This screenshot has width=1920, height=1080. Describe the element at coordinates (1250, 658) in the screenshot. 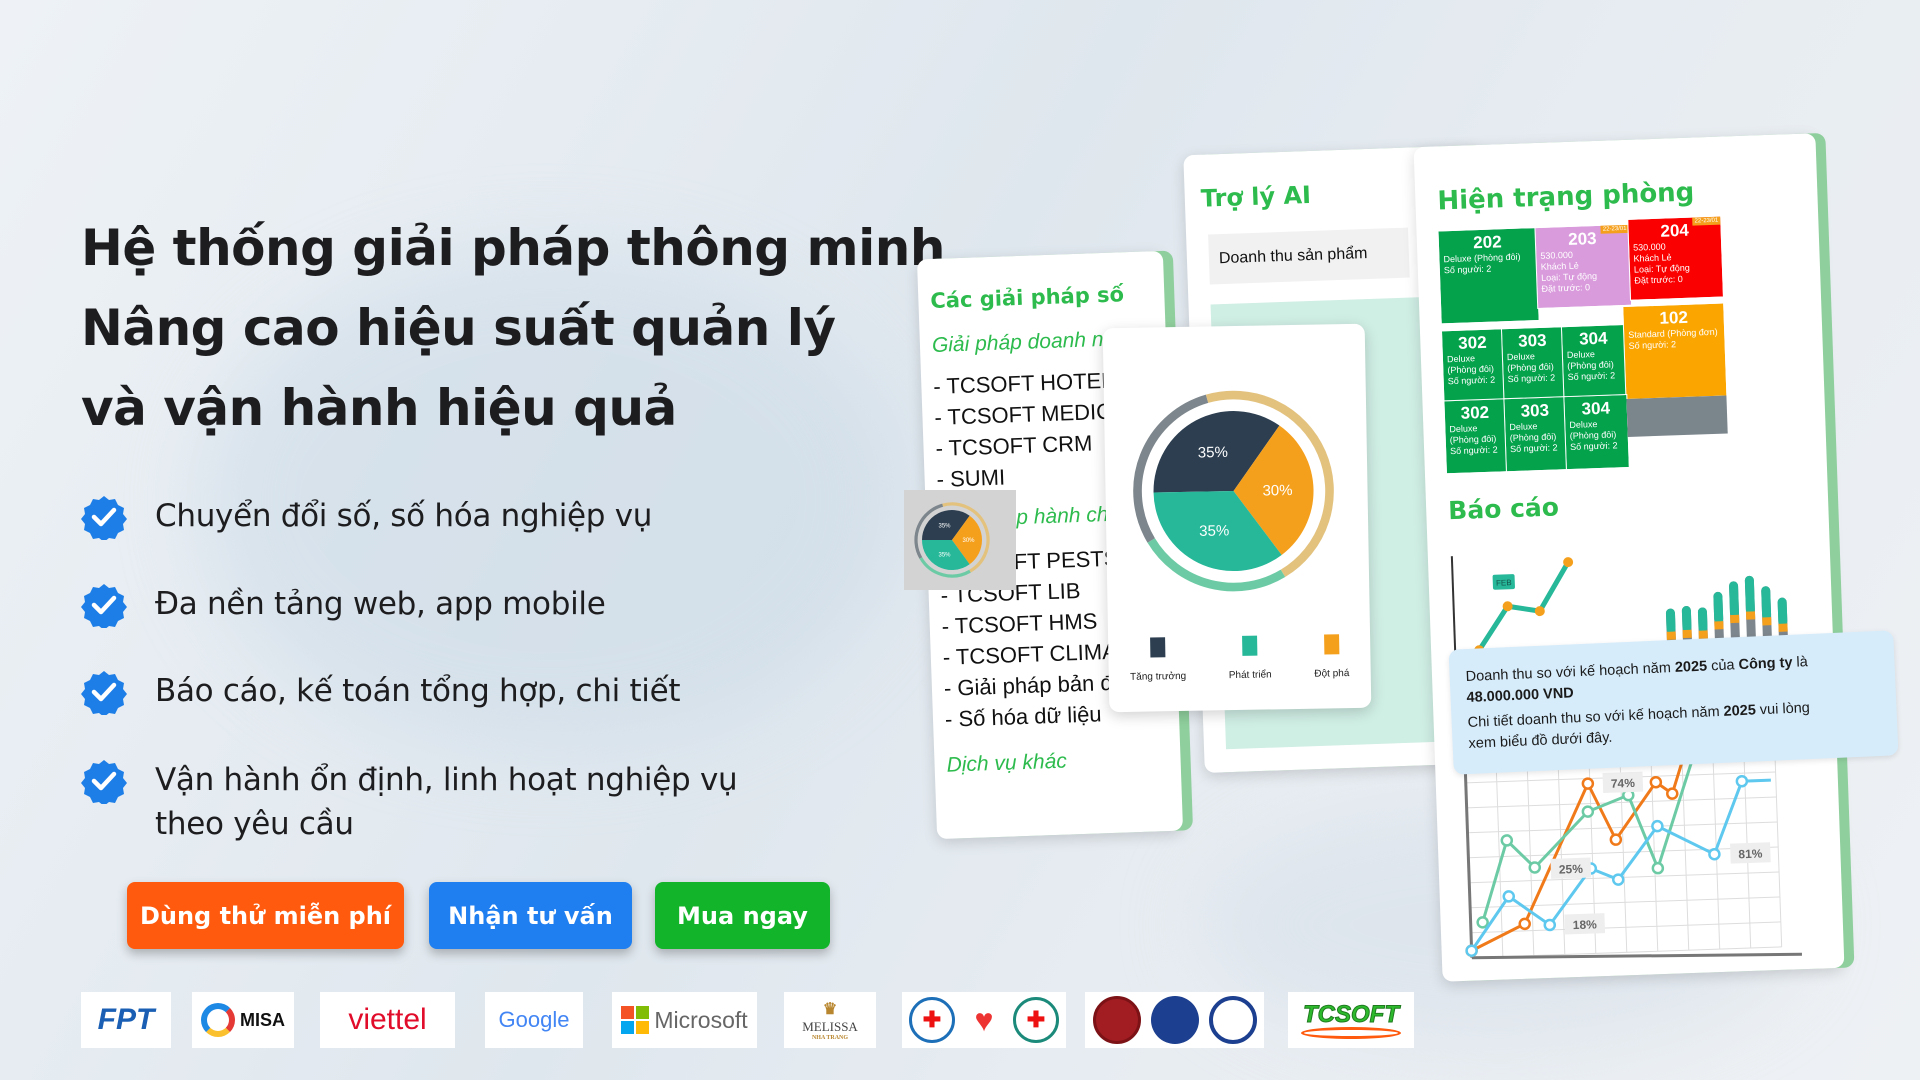

I see `legend-item: Phát triển` at that location.